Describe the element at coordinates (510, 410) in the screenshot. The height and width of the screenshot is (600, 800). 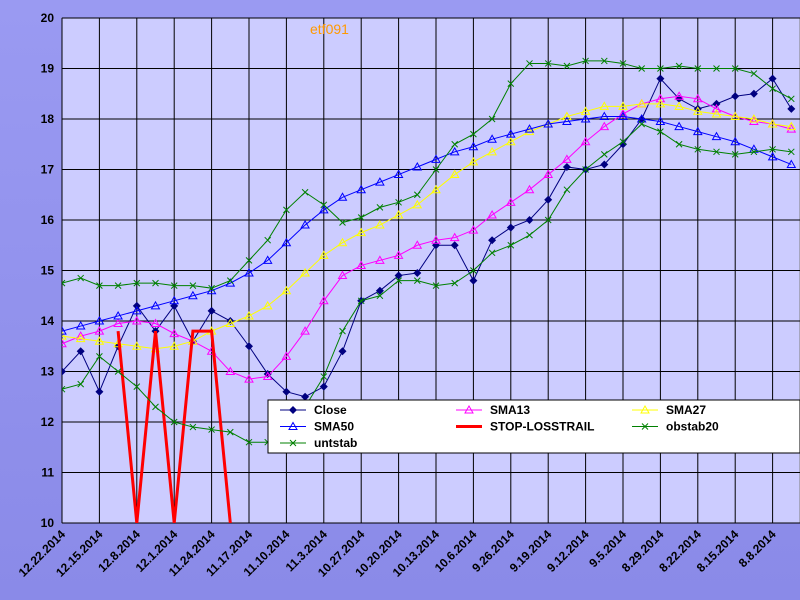
I see `legend-label: SMA13` at that location.